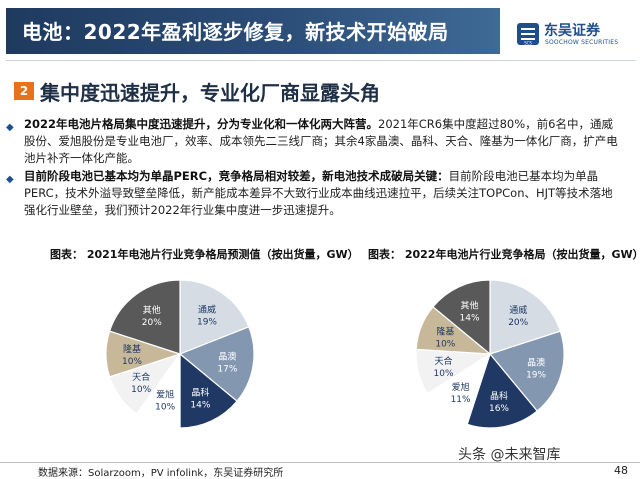 This screenshot has width=640, height=479. I want to click on section-title: 集中度迅速提升，专业化厂商显露头角, so click(210, 93).